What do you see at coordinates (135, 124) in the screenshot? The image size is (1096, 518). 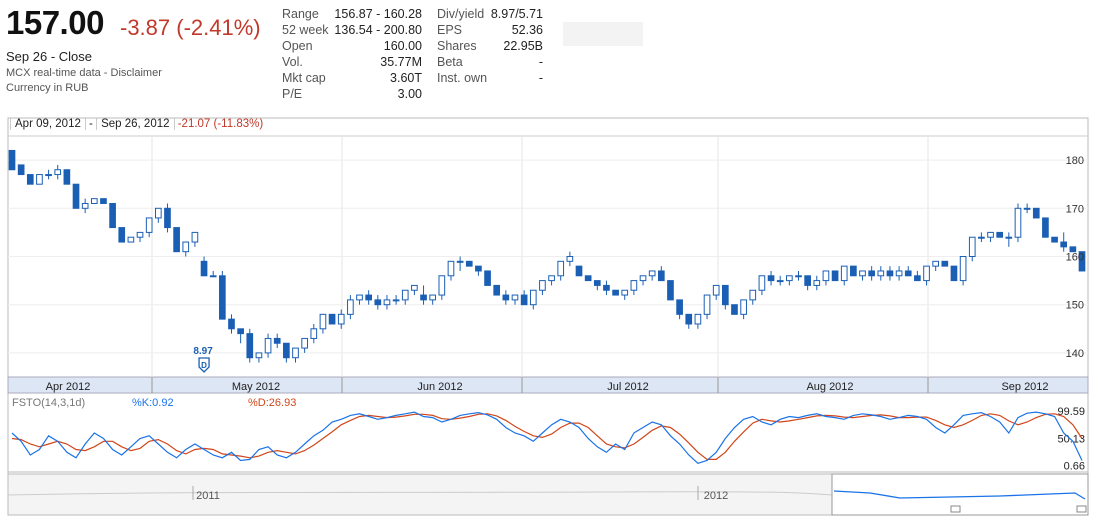 I see `range-end-date: Sep 26, 2012` at bounding box center [135, 124].